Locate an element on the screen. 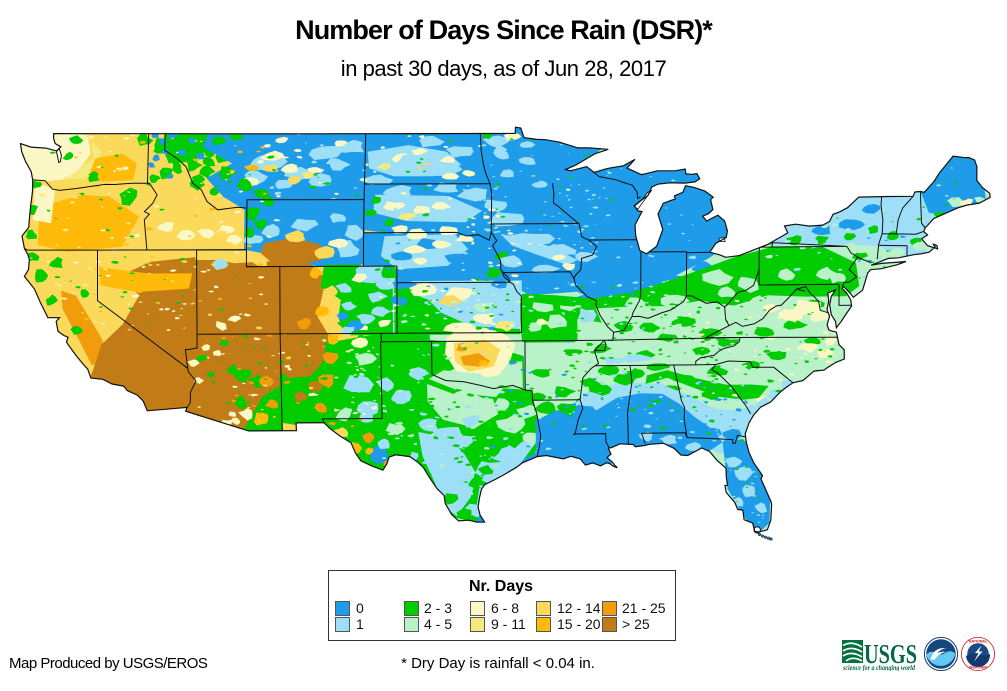  svg-text: science for a changing world is located at coordinates (878, 667).